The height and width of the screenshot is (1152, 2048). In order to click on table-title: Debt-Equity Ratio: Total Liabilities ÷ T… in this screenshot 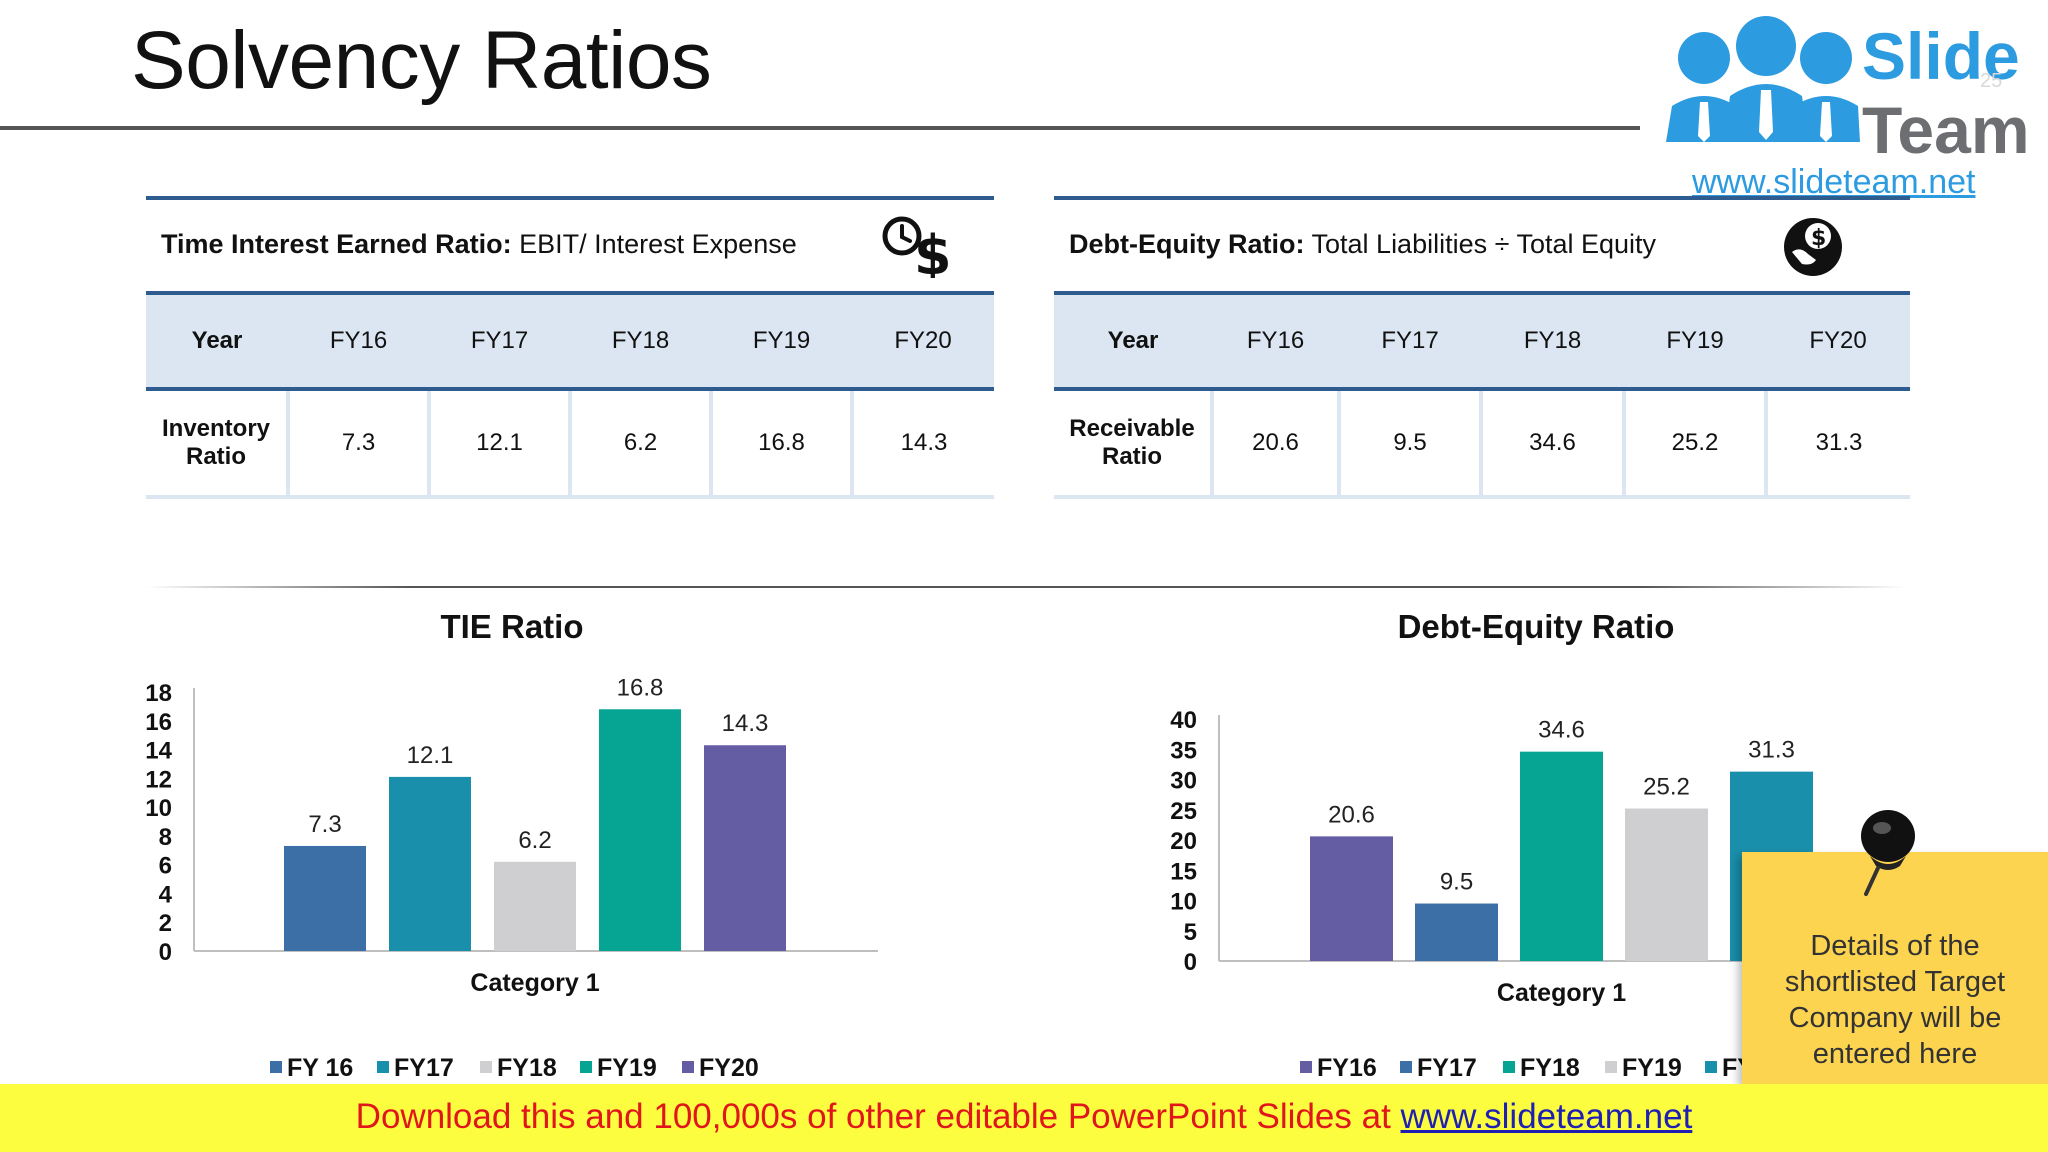, I will do `click(1362, 244)`.